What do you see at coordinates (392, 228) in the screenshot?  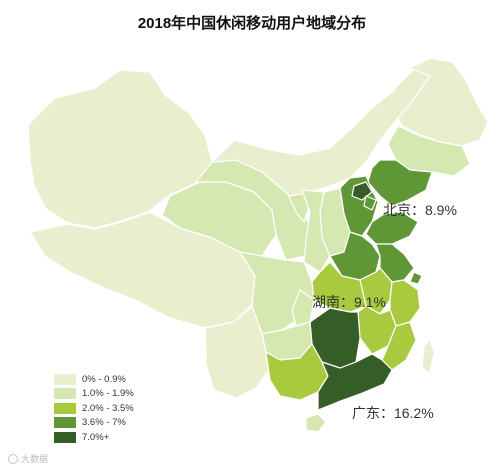 I see `region-shandong` at bounding box center [392, 228].